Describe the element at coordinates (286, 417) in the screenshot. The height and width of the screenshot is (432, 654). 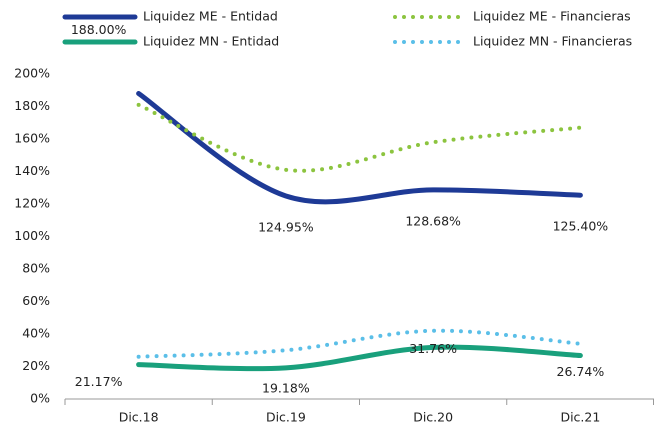
I see `x-tick-label: Dic.19` at that location.